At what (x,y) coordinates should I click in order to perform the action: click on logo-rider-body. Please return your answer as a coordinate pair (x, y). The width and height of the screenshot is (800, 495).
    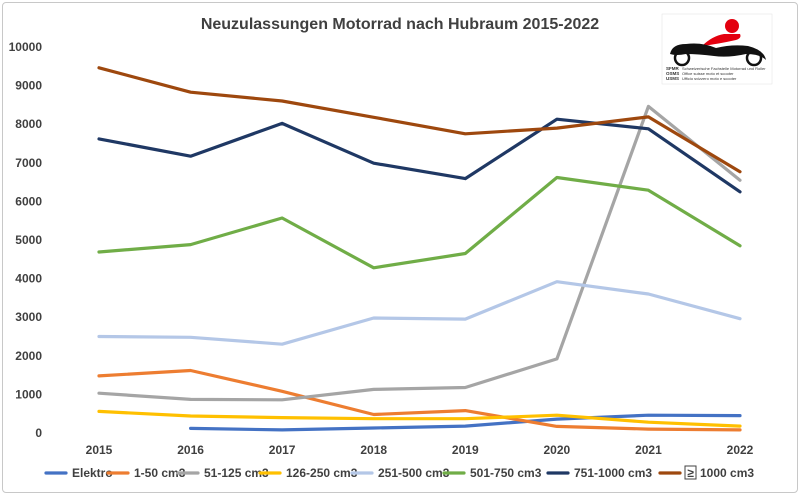
    Looking at the image, I should click on (721, 40).